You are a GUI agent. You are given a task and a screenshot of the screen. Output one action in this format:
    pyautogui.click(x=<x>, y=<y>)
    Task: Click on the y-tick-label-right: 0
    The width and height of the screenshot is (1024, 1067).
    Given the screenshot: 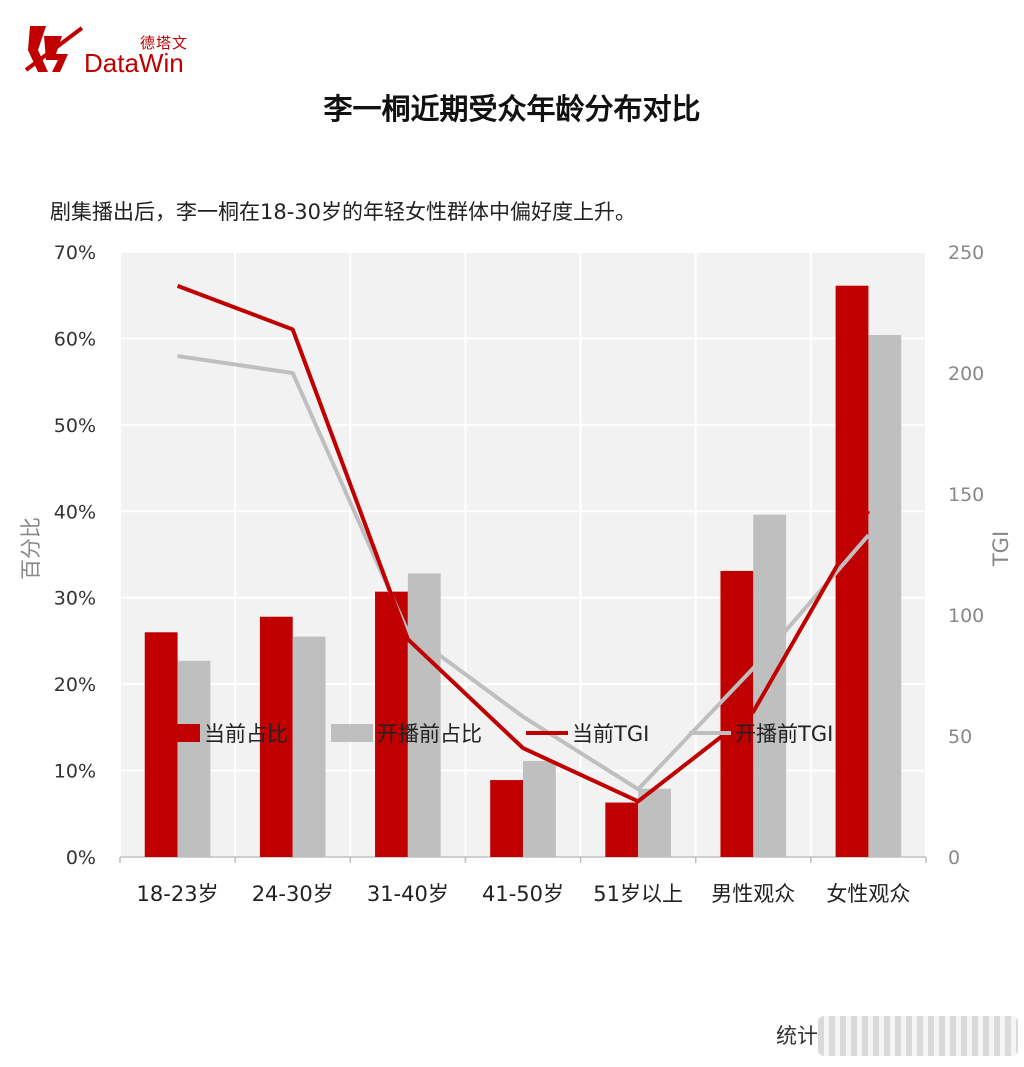 What is the action you would take?
    pyautogui.click(x=954, y=858)
    